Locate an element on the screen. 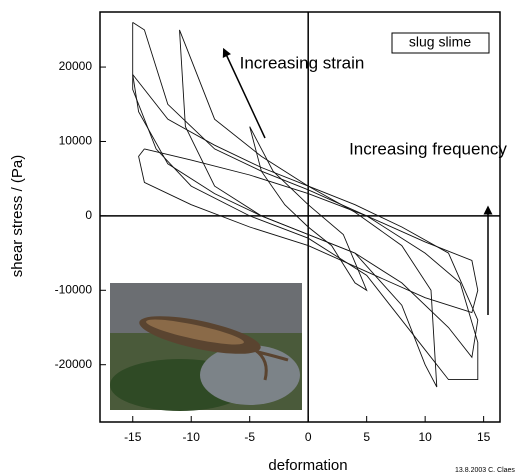 The width and height of the screenshot is (529, 476). x-tick-label: 5 is located at coordinates (366, 437).